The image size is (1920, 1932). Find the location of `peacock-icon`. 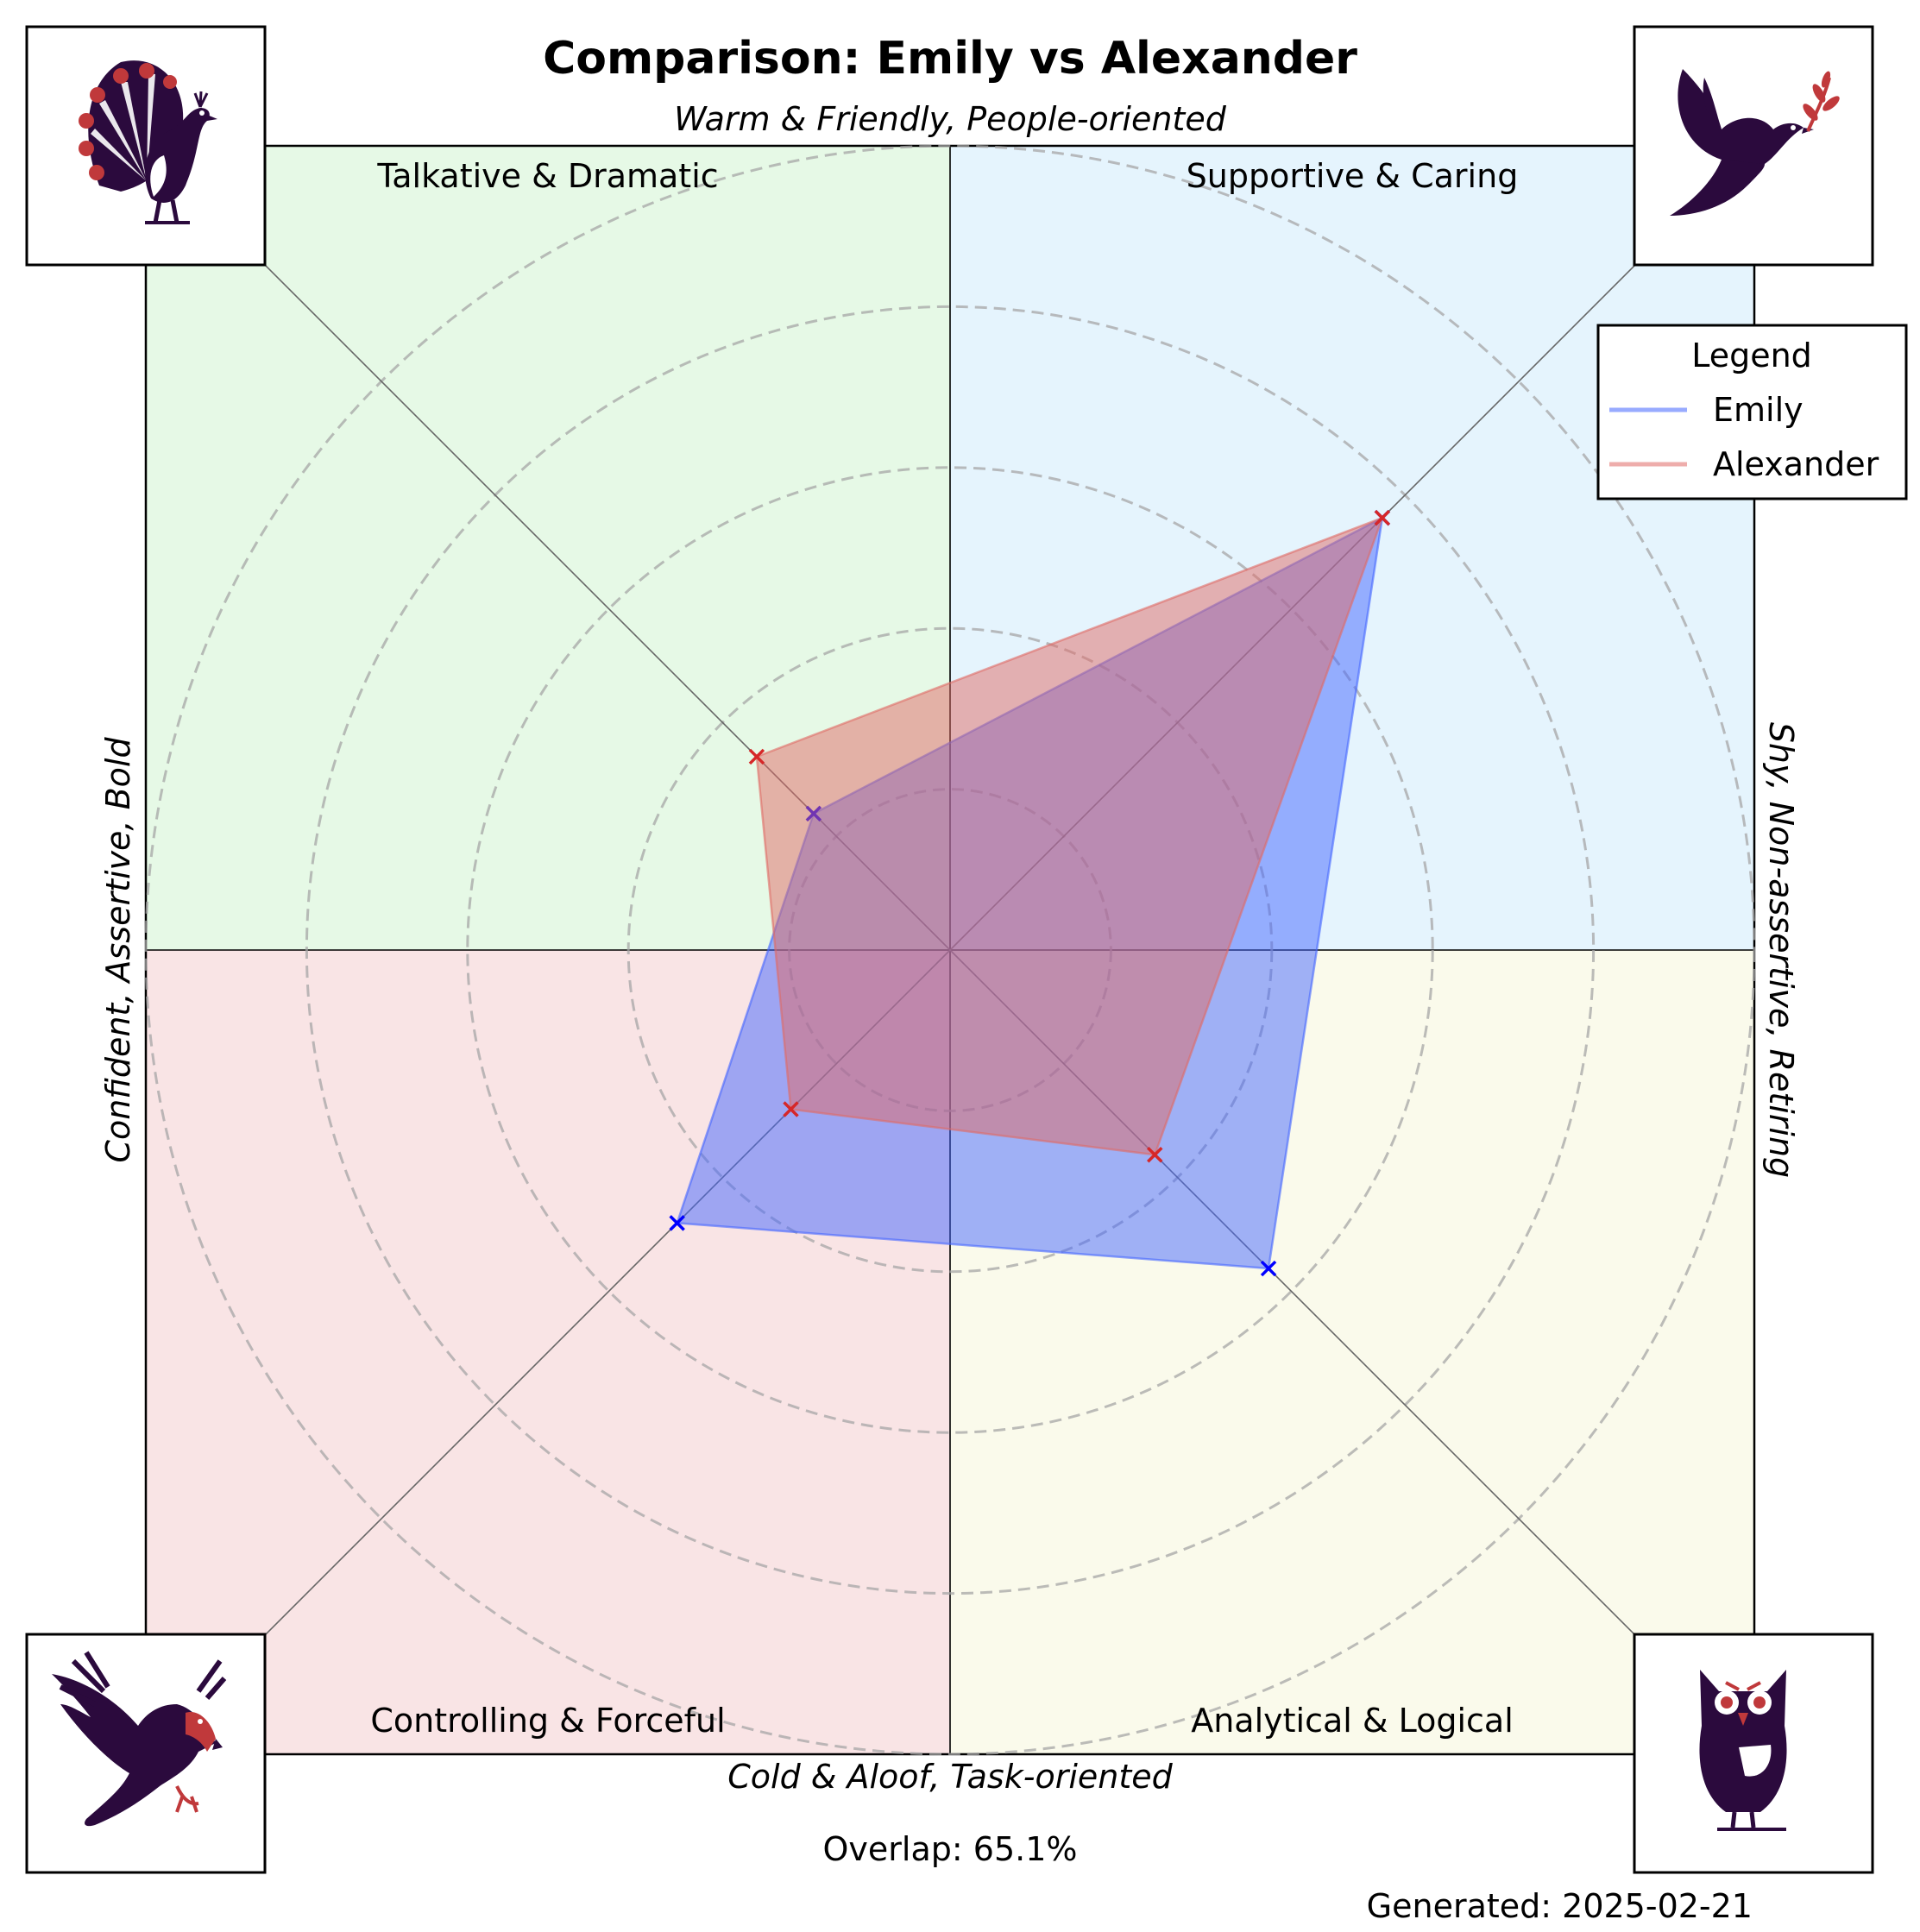

peacock-icon is located at coordinates (148, 142).